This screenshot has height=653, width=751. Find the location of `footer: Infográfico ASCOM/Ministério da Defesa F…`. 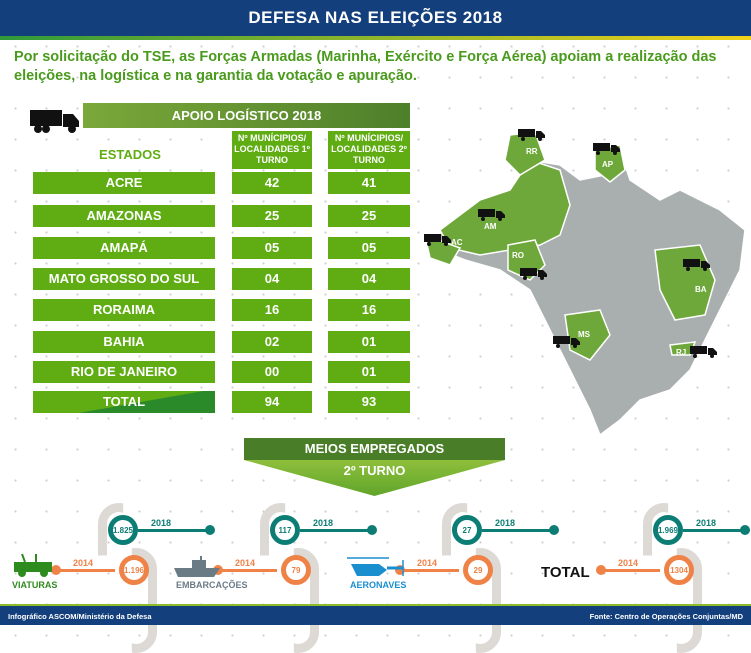

footer: Infográfico ASCOM/Ministério da Defesa F… is located at coordinates (375, 614).